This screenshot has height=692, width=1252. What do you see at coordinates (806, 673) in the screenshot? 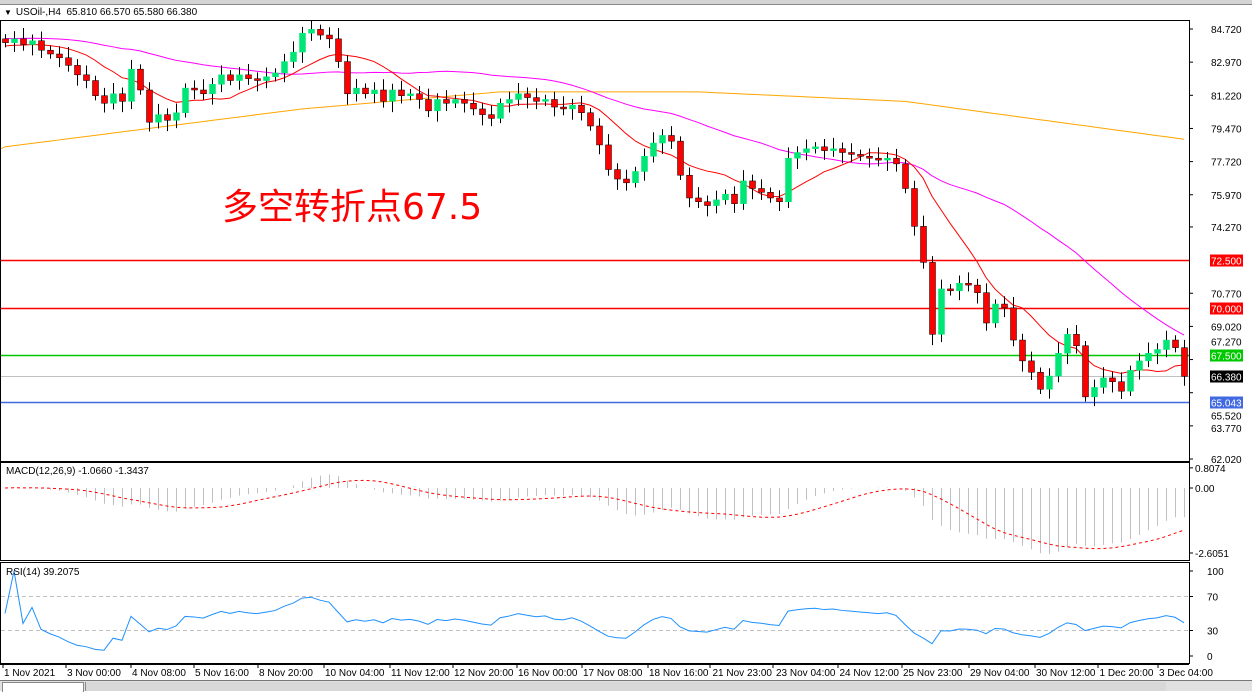
I see `time-tick-label: 23 Nov 04:00` at bounding box center [806, 673].